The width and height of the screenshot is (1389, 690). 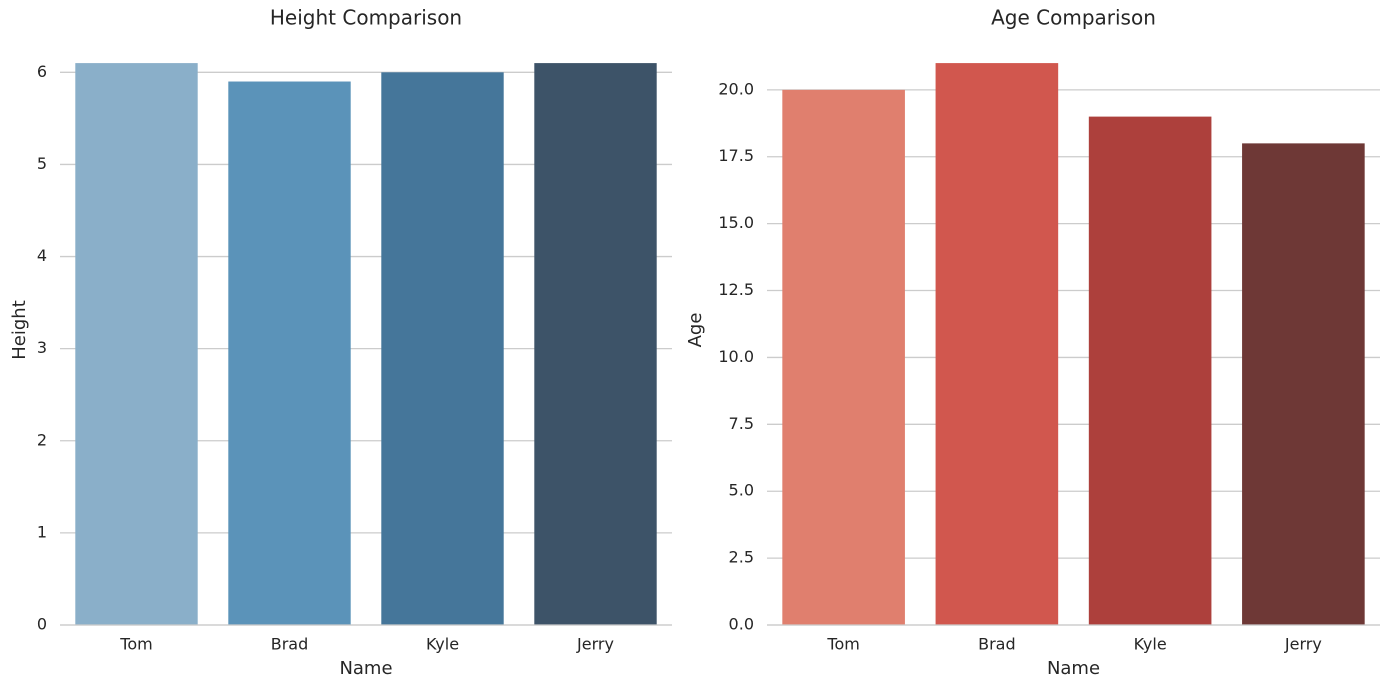 What do you see at coordinates (741, 557) in the screenshot?
I see `y-tick-label: 2.5` at bounding box center [741, 557].